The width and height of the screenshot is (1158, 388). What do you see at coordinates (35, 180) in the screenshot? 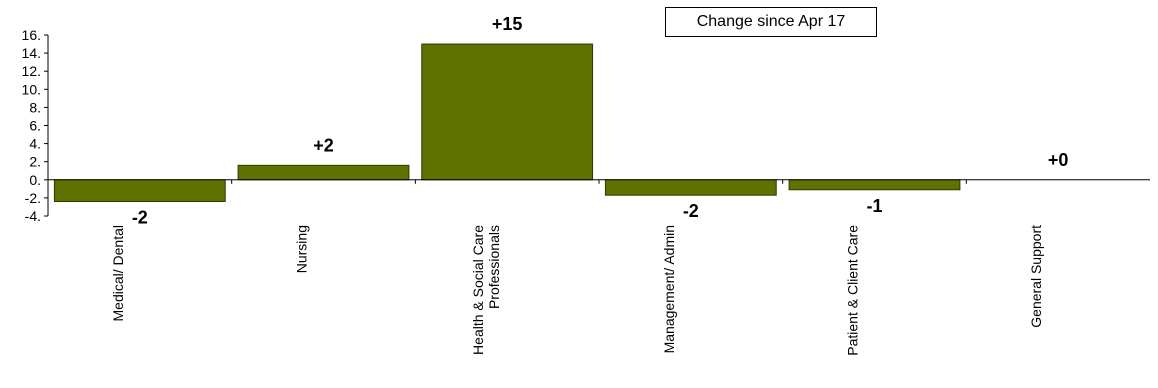
I see `y-tick-label: 0.` at bounding box center [35, 180].